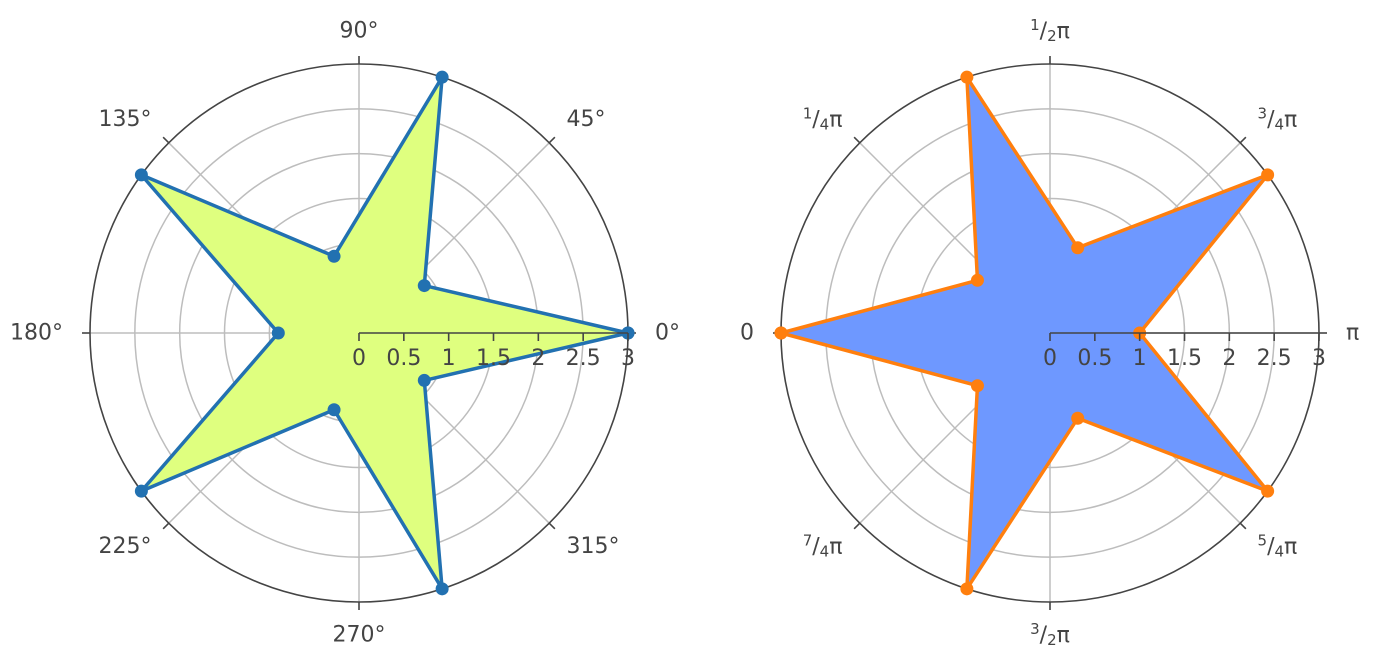 The width and height of the screenshot is (1379, 671). Describe the element at coordinates (1278, 118) in the screenshot. I see `angular-tick-label: 3/4π` at that location.